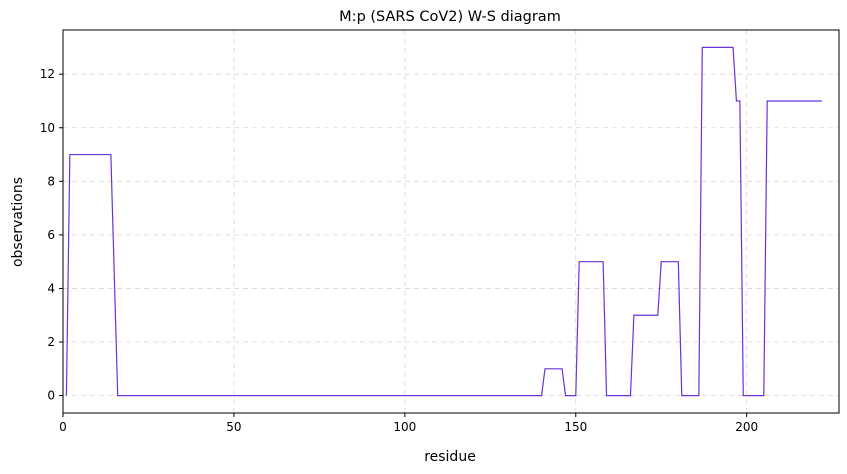 The image size is (847, 474). Describe the element at coordinates (233, 427) in the screenshot. I see `x-tick-label: 50` at that location.